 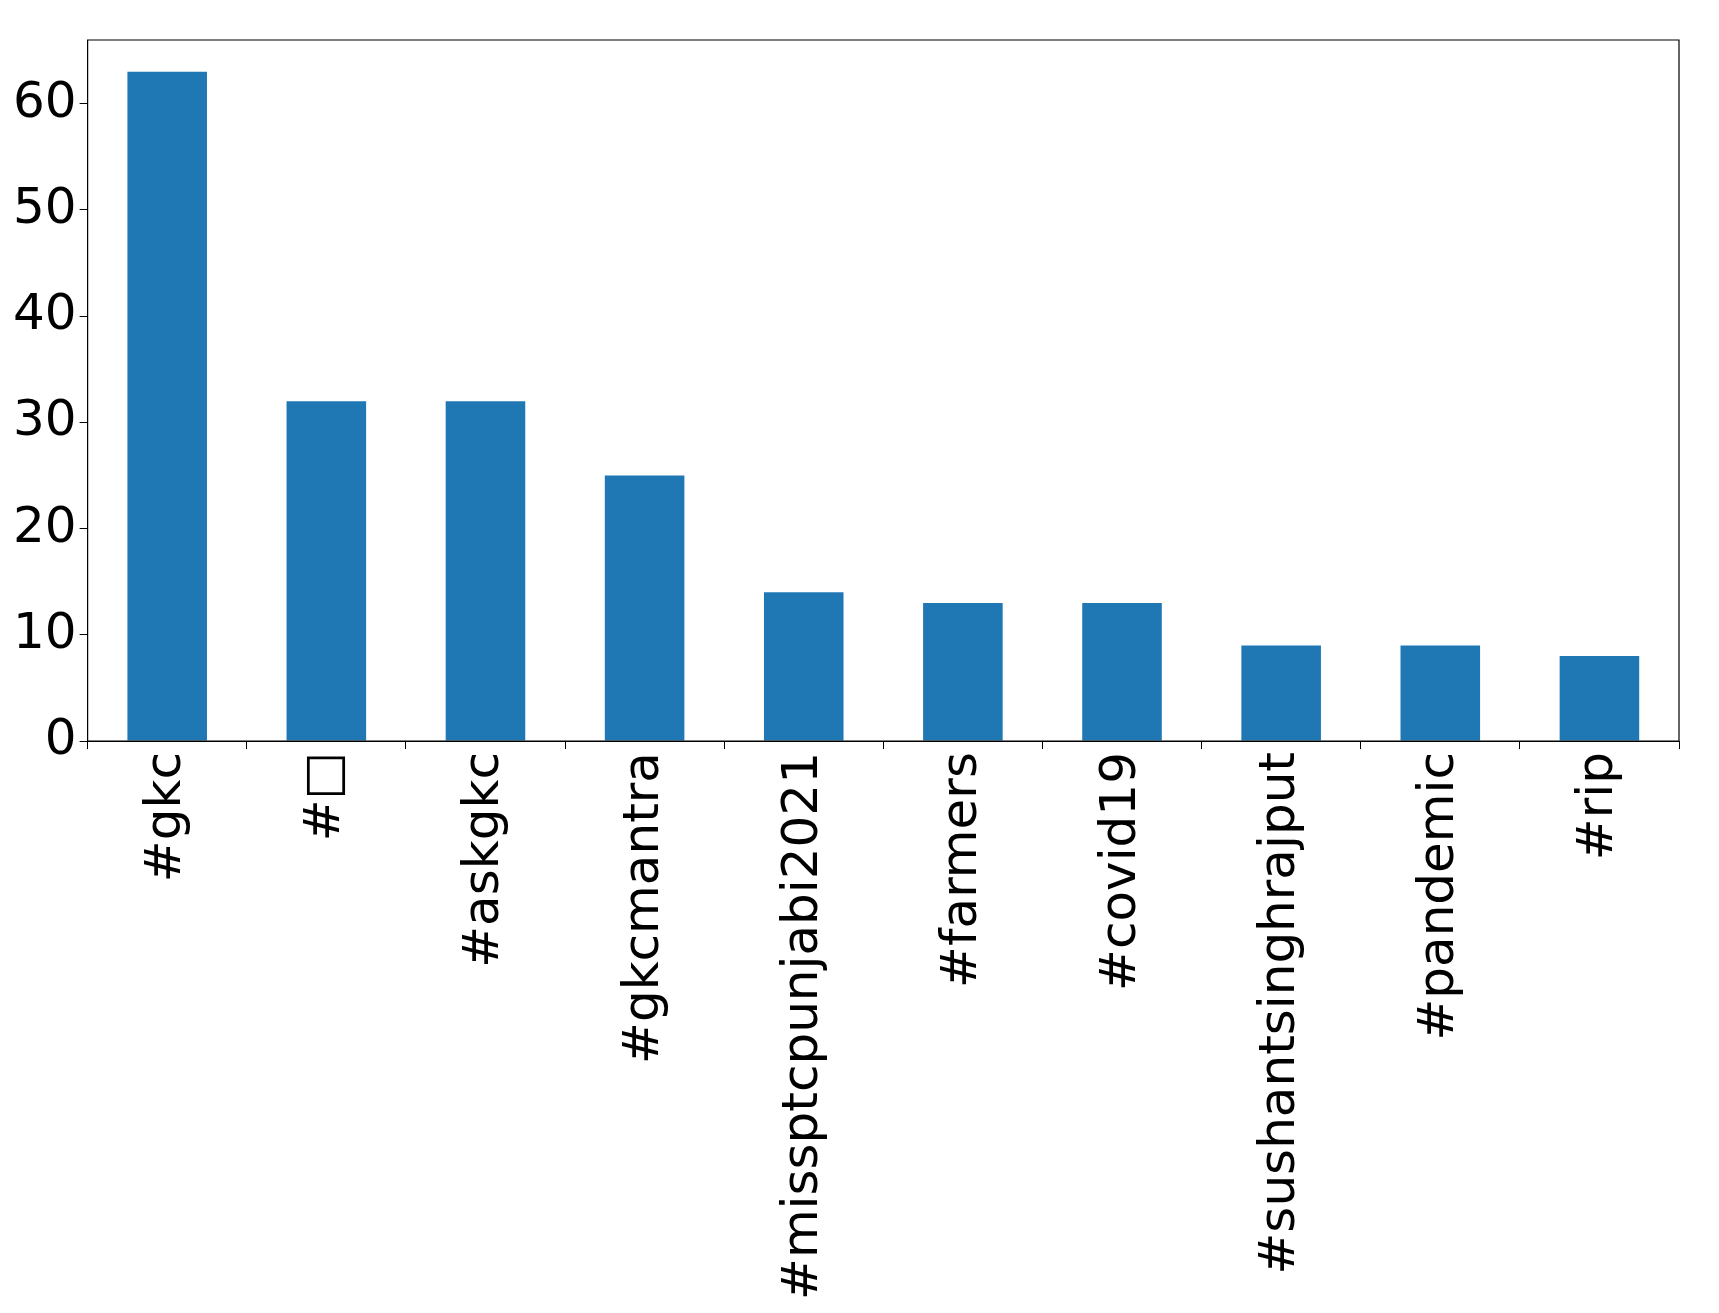 What do you see at coordinates (45, 524) in the screenshot?
I see `y-tick-label: 20` at bounding box center [45, 524].